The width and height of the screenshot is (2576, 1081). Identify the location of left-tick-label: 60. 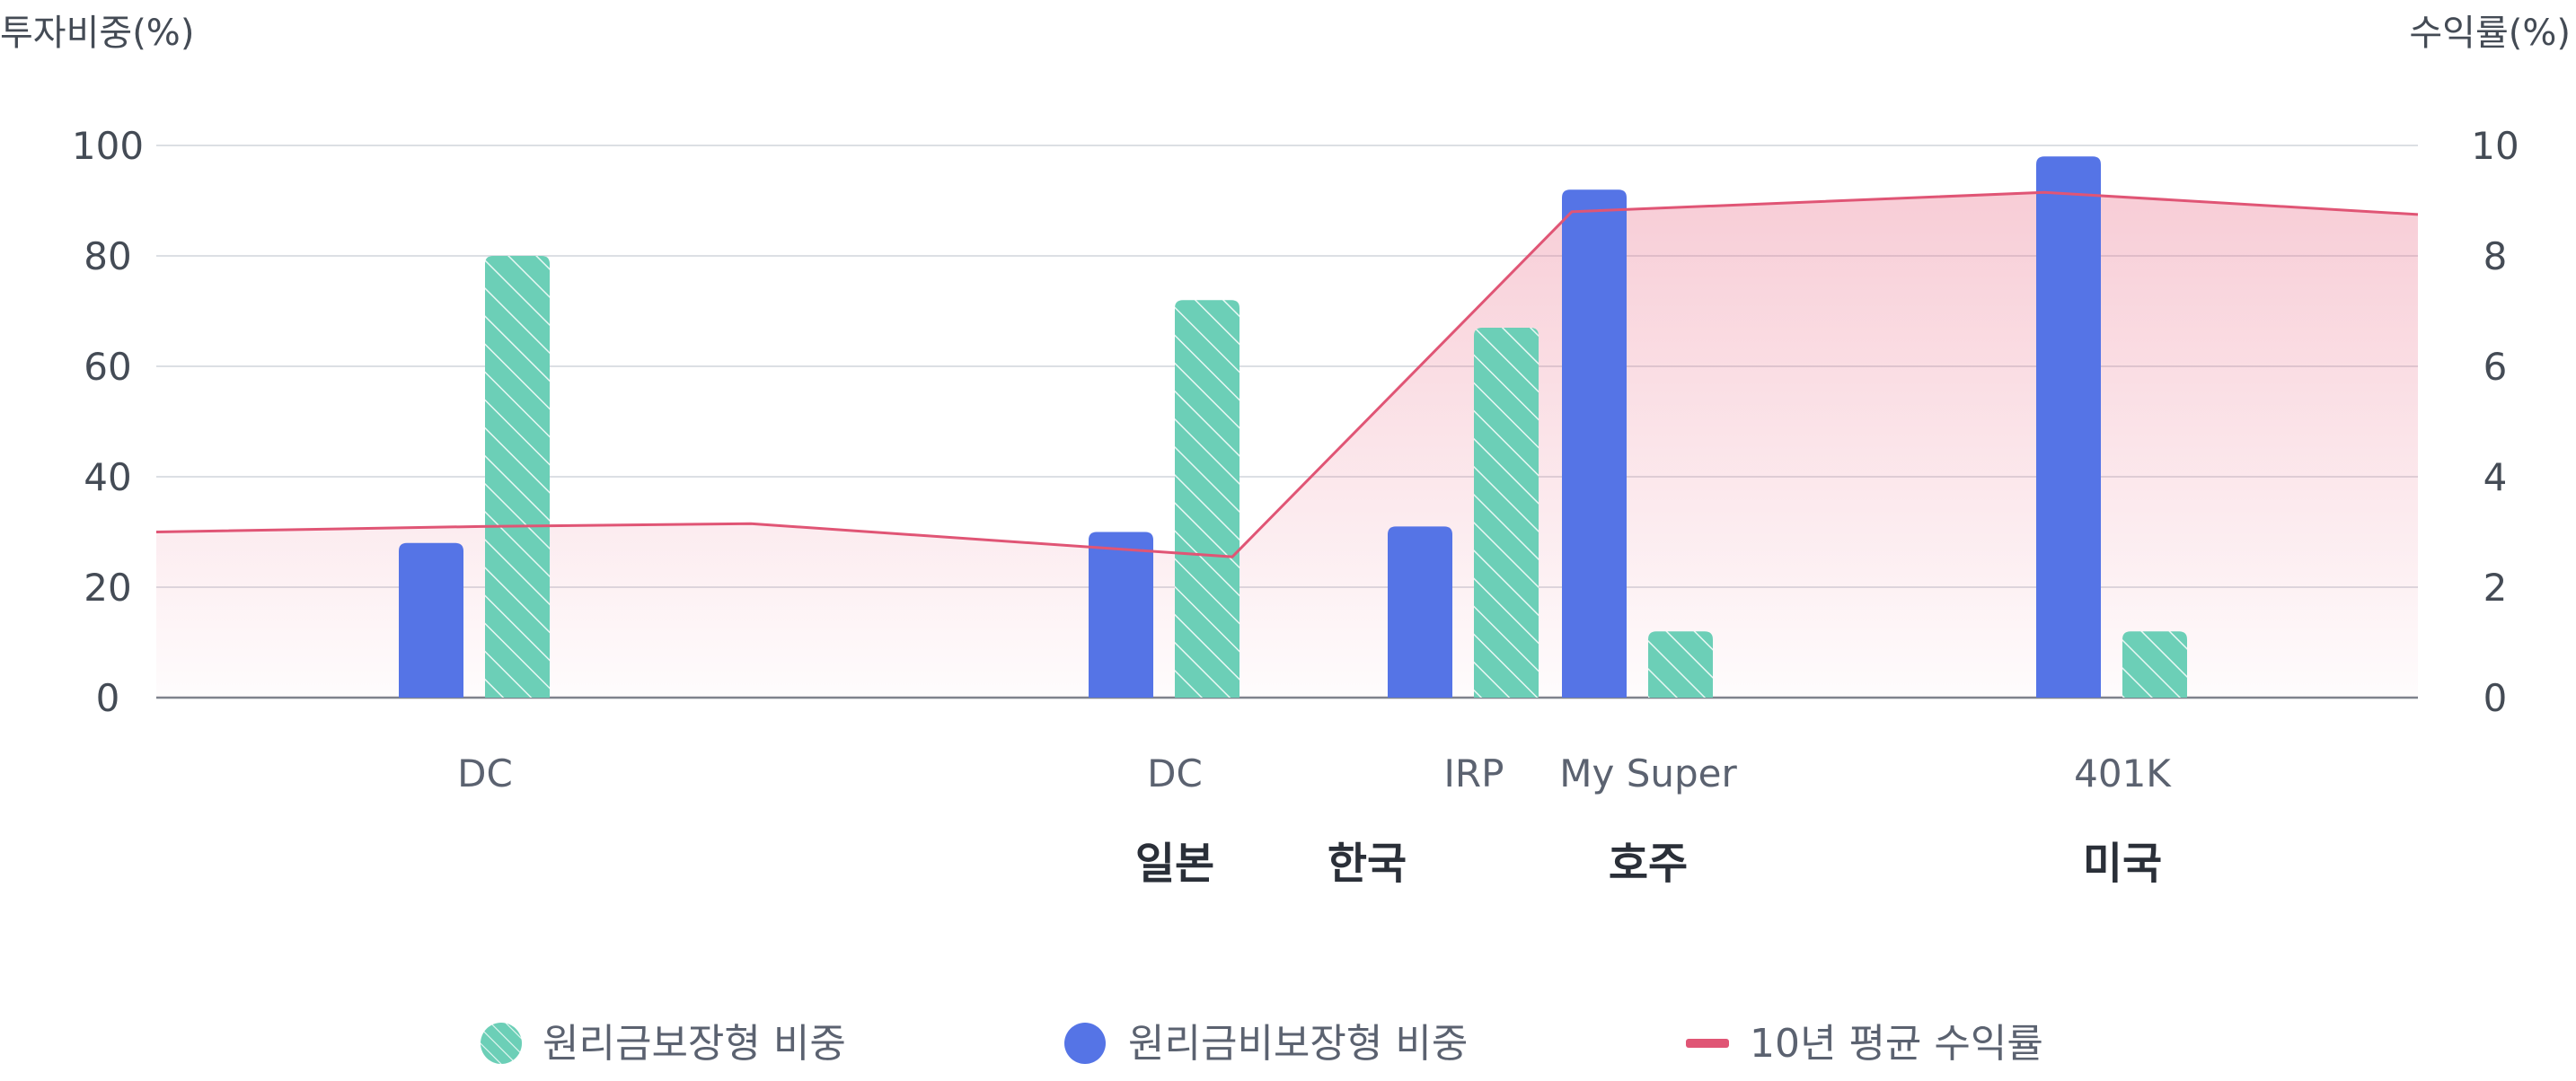
(107, 367).